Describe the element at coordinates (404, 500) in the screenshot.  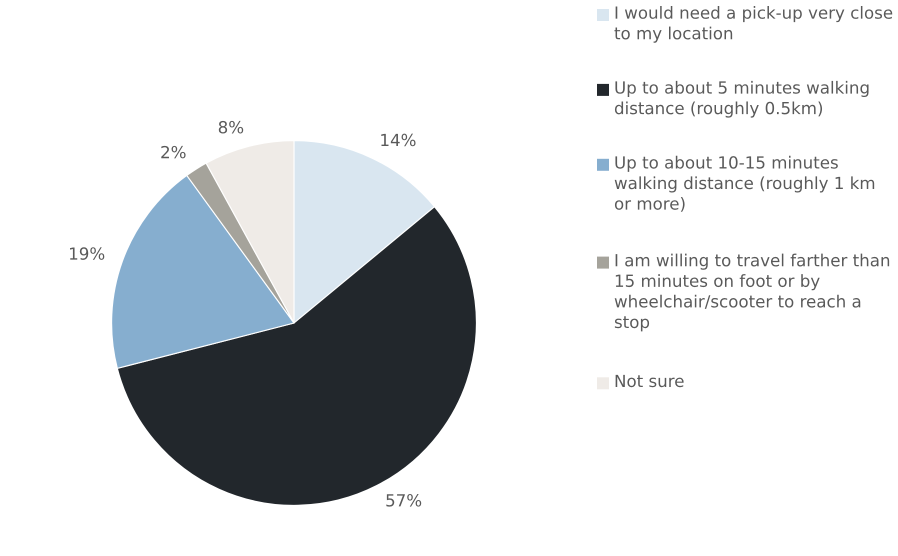
I see `data-label: 57%` at that location.